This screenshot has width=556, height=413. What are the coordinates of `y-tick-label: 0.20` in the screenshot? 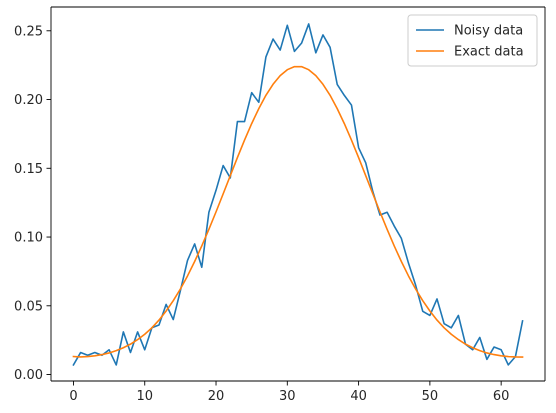 It's located at (28, 100).